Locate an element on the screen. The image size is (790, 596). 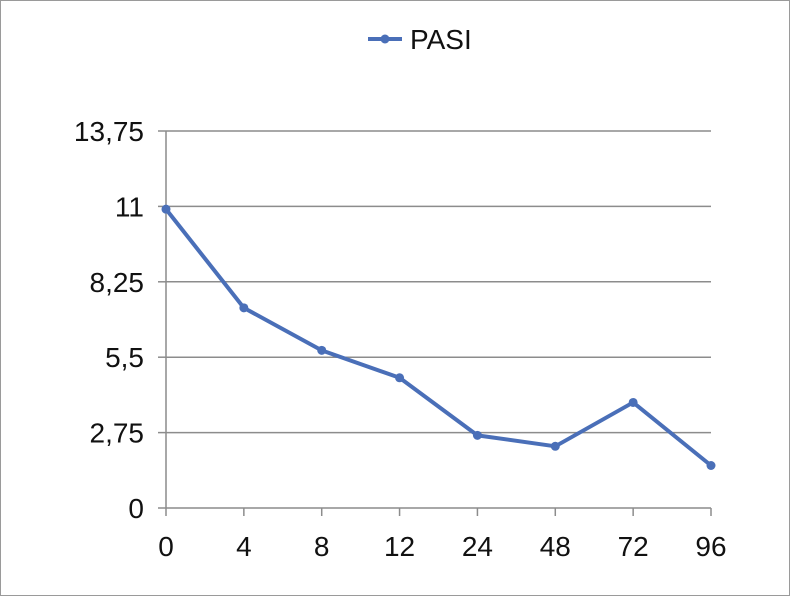
x-tick-label: 72 is located at coordinates (633, 546).